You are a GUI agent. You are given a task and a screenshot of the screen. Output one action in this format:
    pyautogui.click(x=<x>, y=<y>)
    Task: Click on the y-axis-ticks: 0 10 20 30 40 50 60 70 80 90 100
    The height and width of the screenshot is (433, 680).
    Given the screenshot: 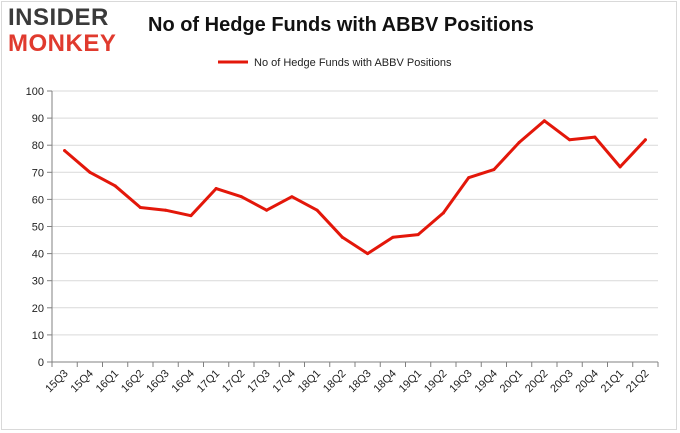 What is the action you would take?
    pyautogui.click(x=39, y=227)
    